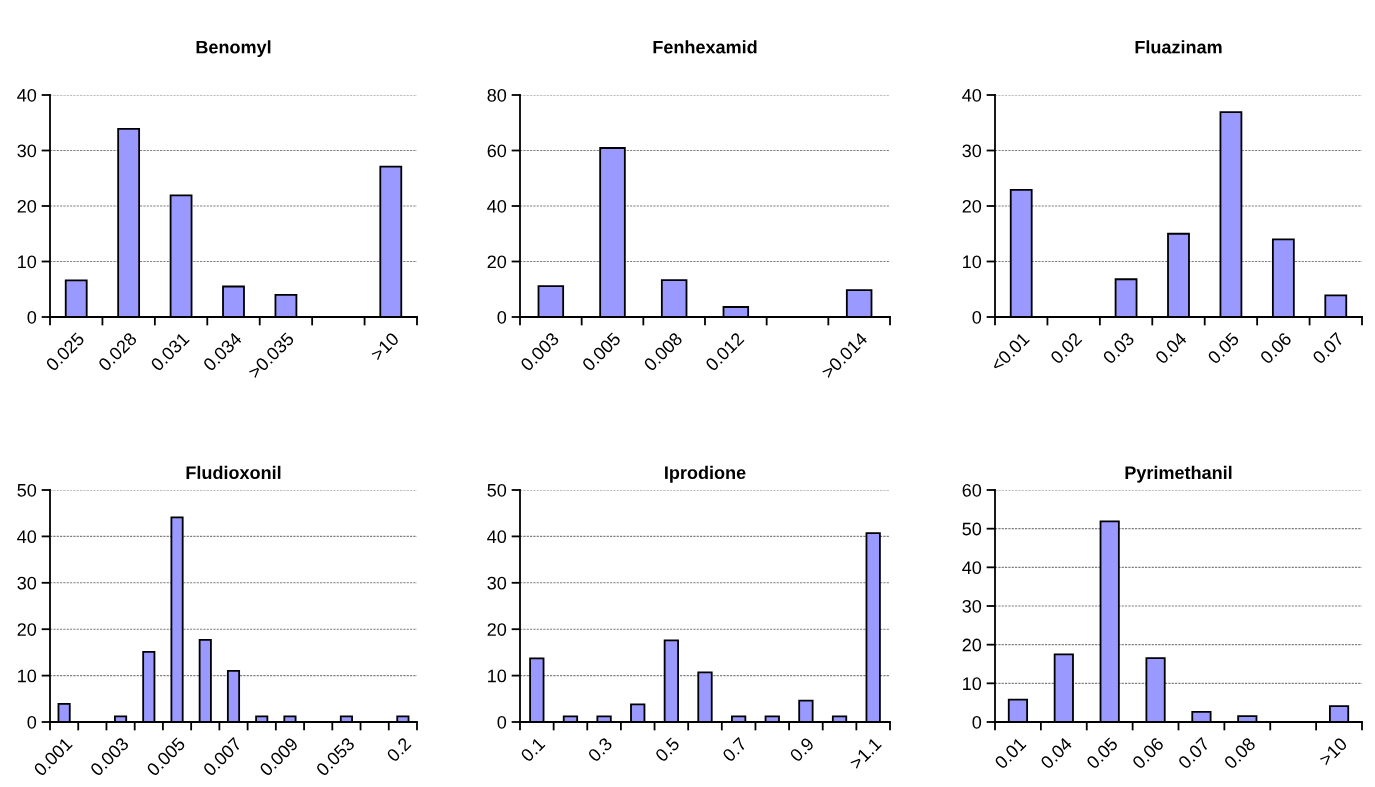 The height and width of the screenshot is (787, 1375). I want to click on x-tick-label: 0.9, so click(802, 749).